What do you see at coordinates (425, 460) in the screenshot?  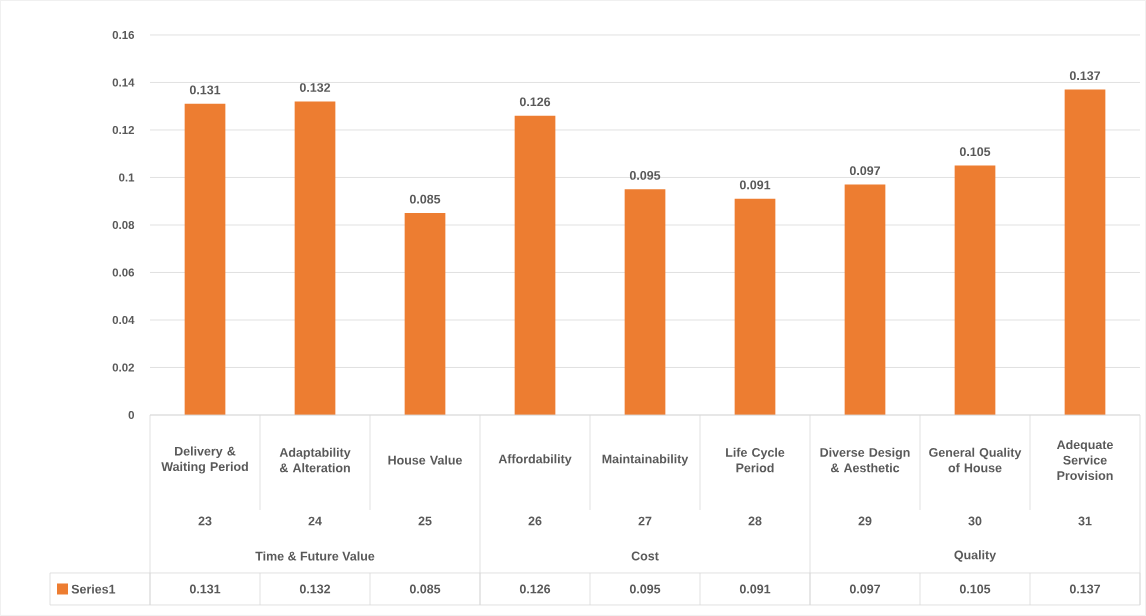 I see `x-tick-label: House Value` at bounding box center [425, 460].